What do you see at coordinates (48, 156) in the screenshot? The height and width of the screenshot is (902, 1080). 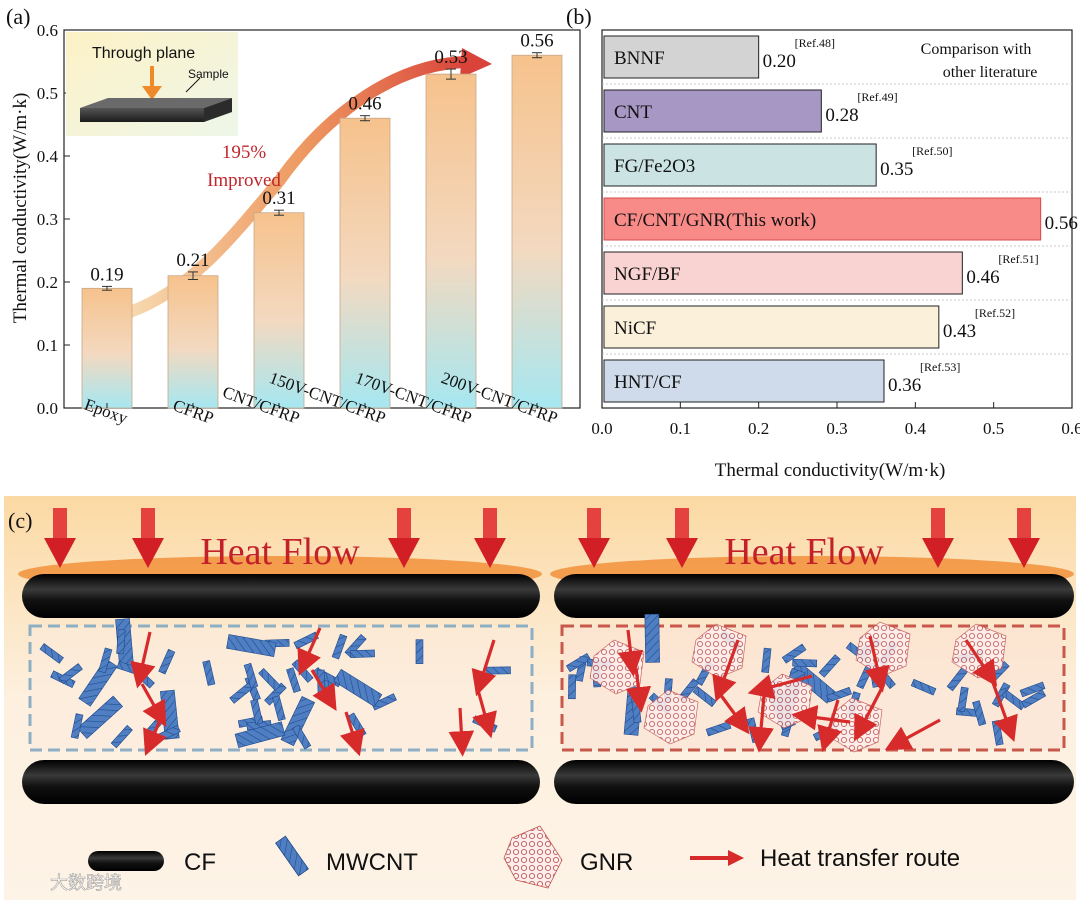 I see `y-tick-label: 0.4` at bounding box center [48, 156].